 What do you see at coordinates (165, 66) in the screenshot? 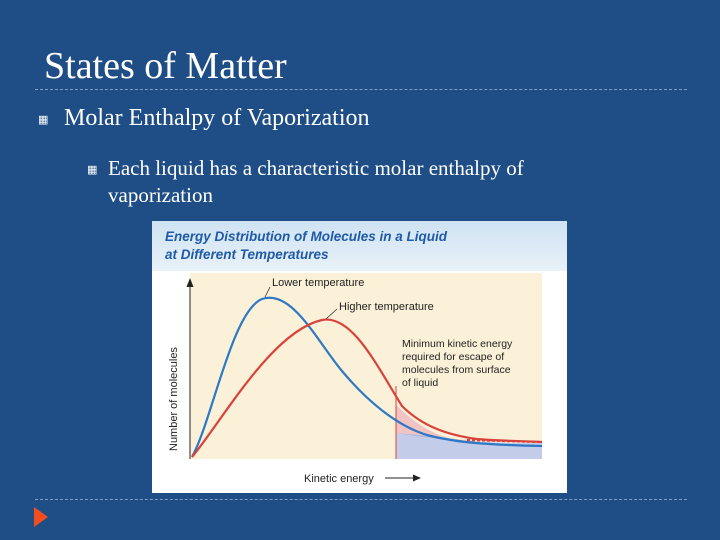
I see `slide-title: States of Matter` at bounding box center [165, 66].